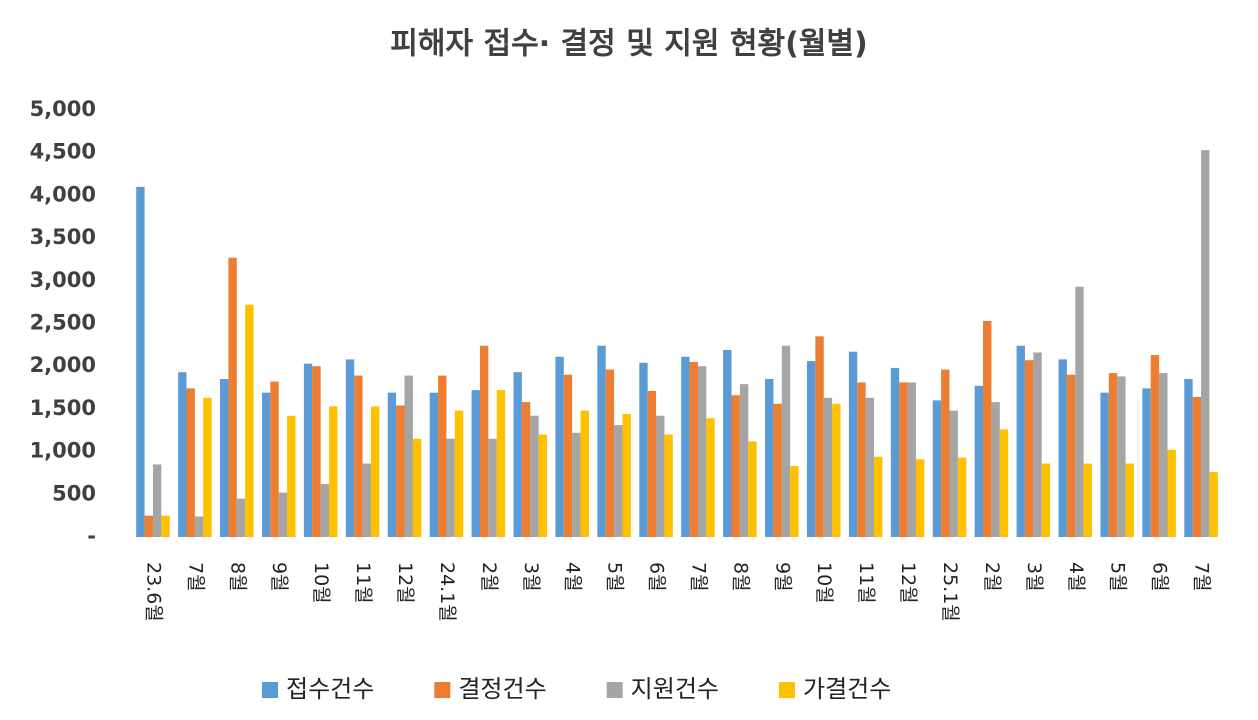 The width and height of the screenshot is (1258, 720). I want to click on x-tick-label: 11월, so click(363, 583).